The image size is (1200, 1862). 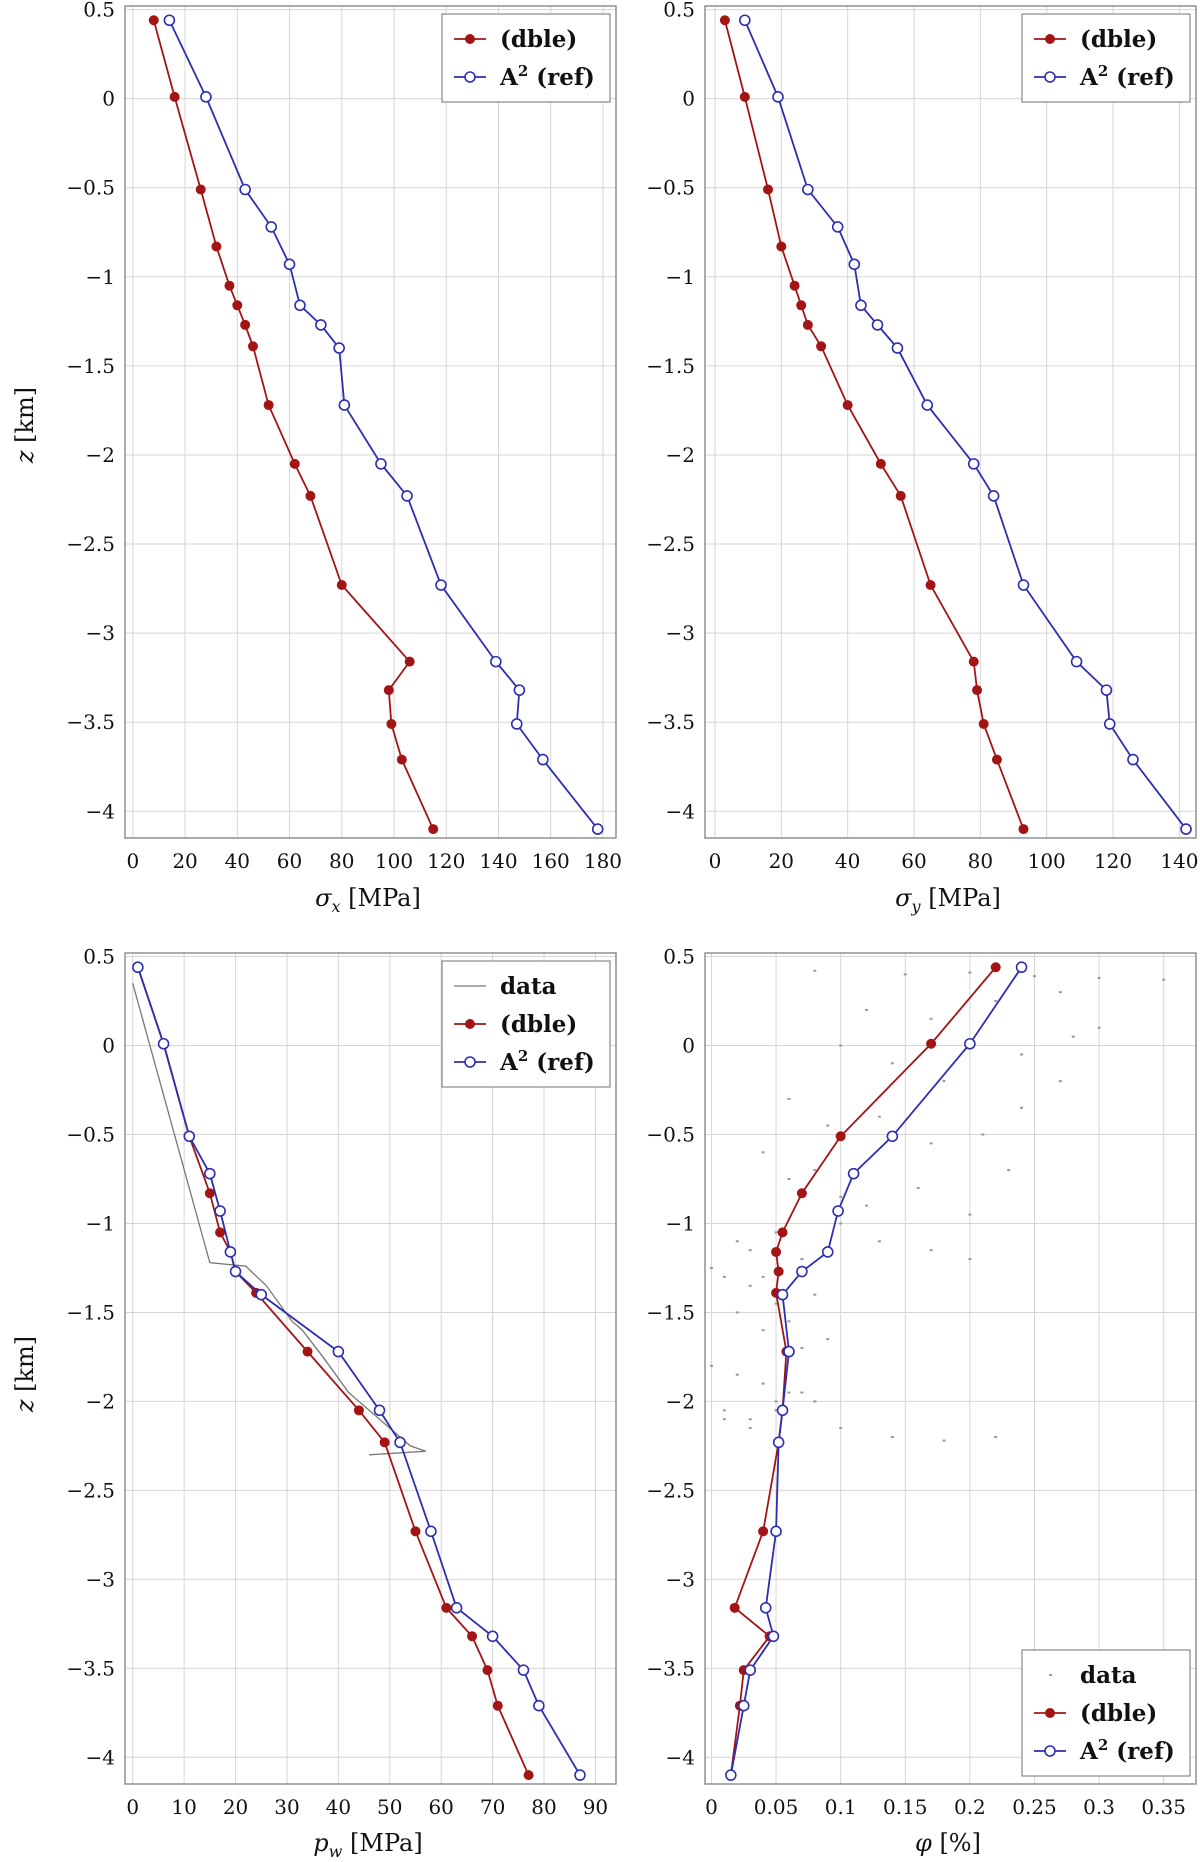 What do you see at coordinates (841, 1807) in the screenshot?
I see `x-tick-label: 0.1` at bounding box center [841, 1807].